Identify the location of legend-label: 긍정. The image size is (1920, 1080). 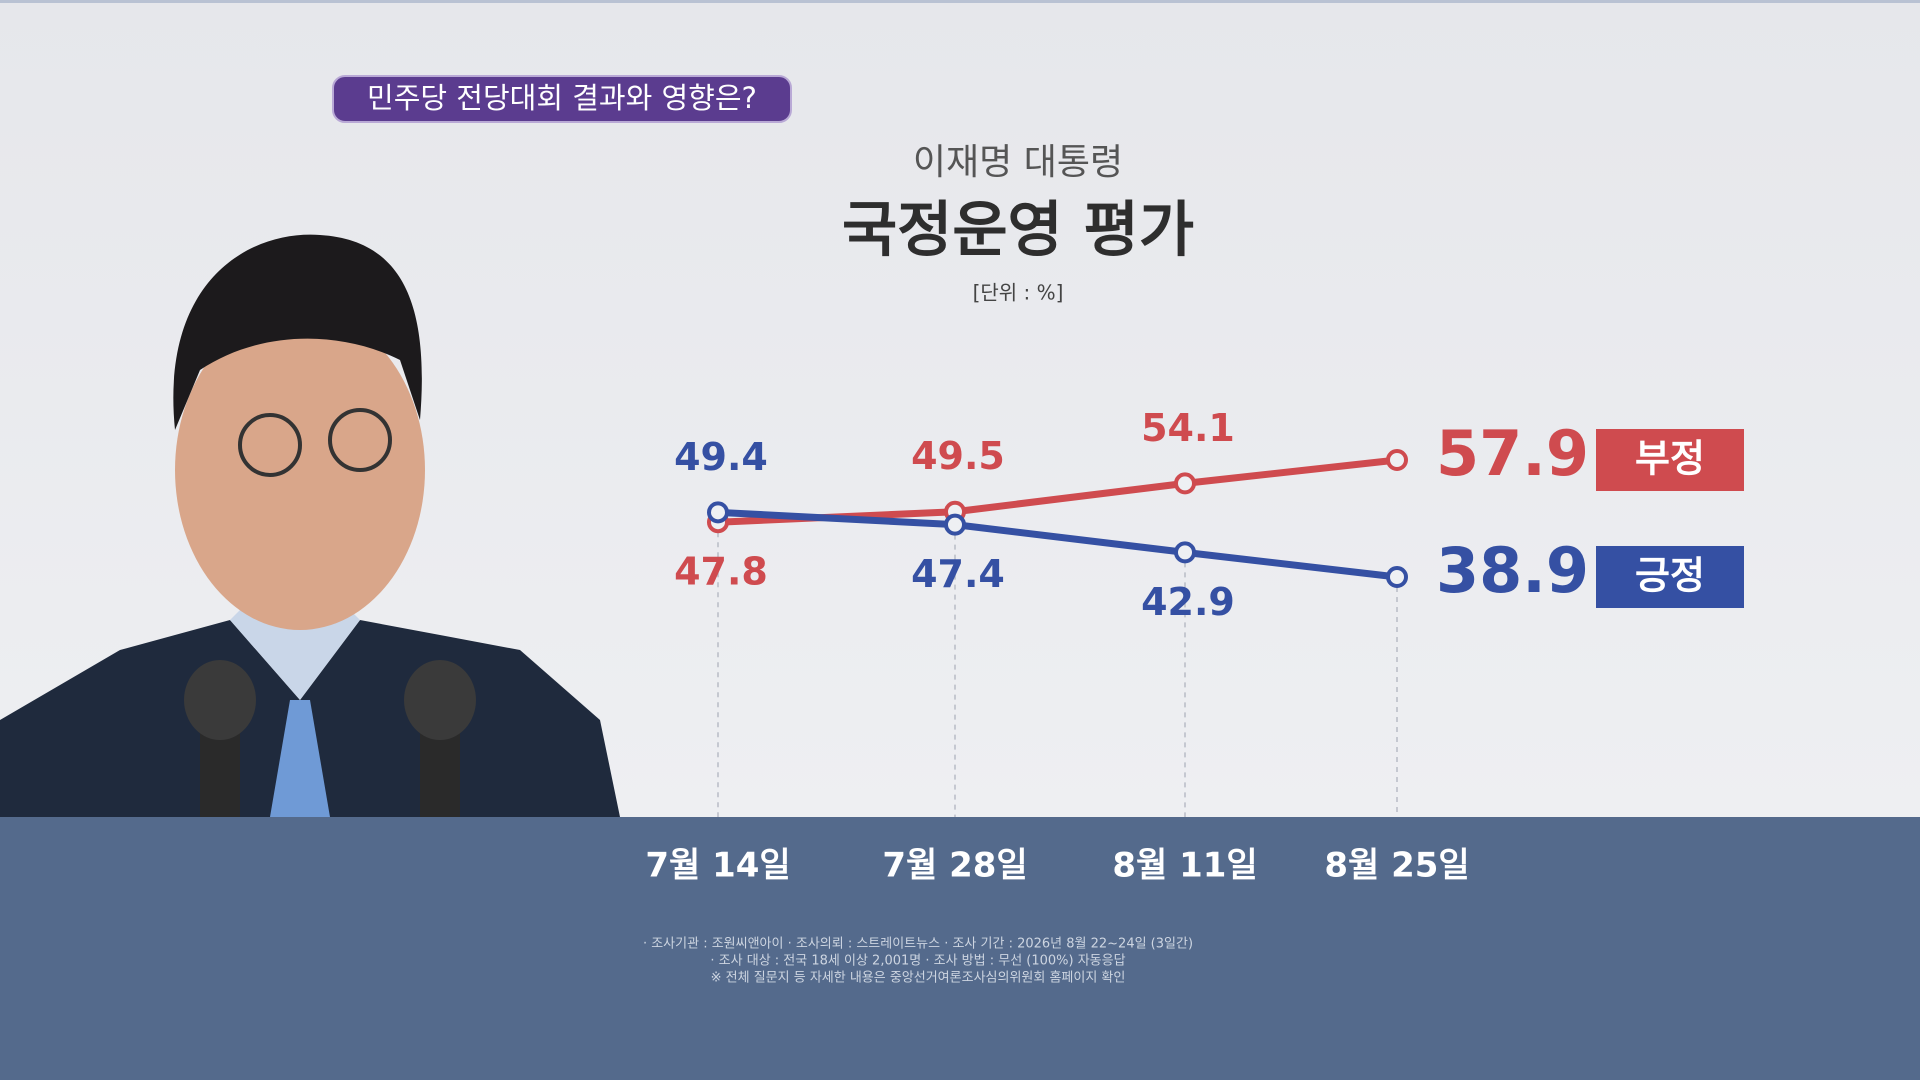
(1670, 576).